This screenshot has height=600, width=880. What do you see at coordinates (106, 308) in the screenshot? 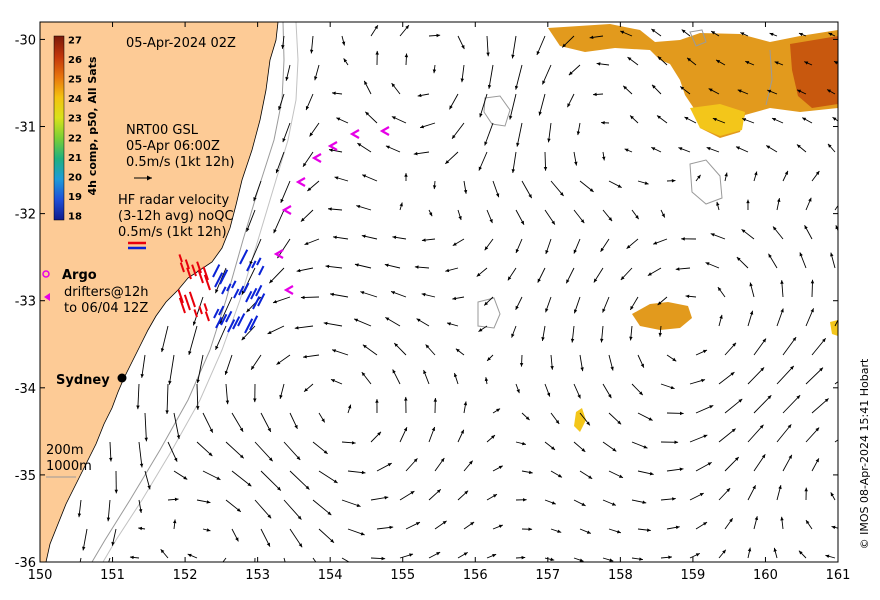
I see `drifters-label-2: to 06/04 12Z` at bounding box center [106, 308].